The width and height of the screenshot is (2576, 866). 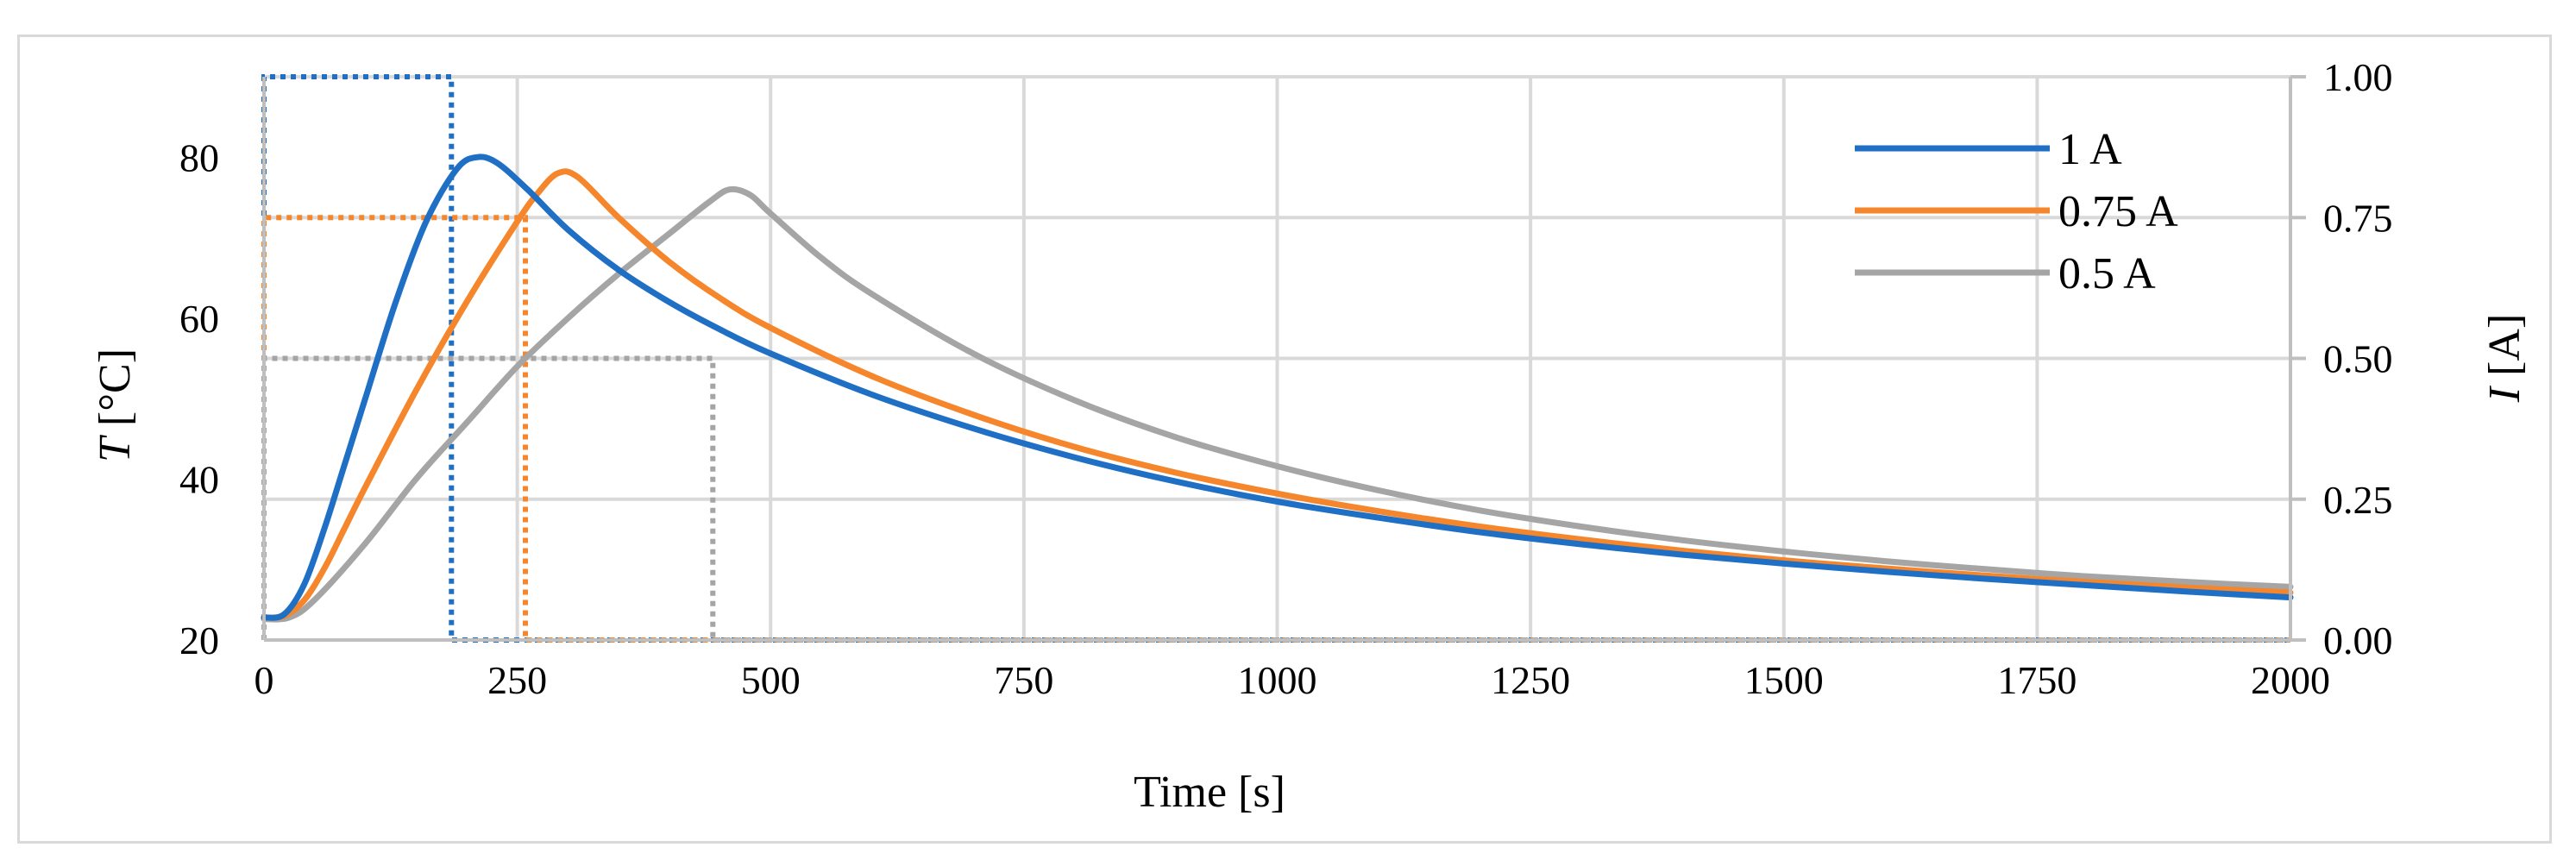 I want to click on x-tick-label: 1000, so click(x=1277, y=680).